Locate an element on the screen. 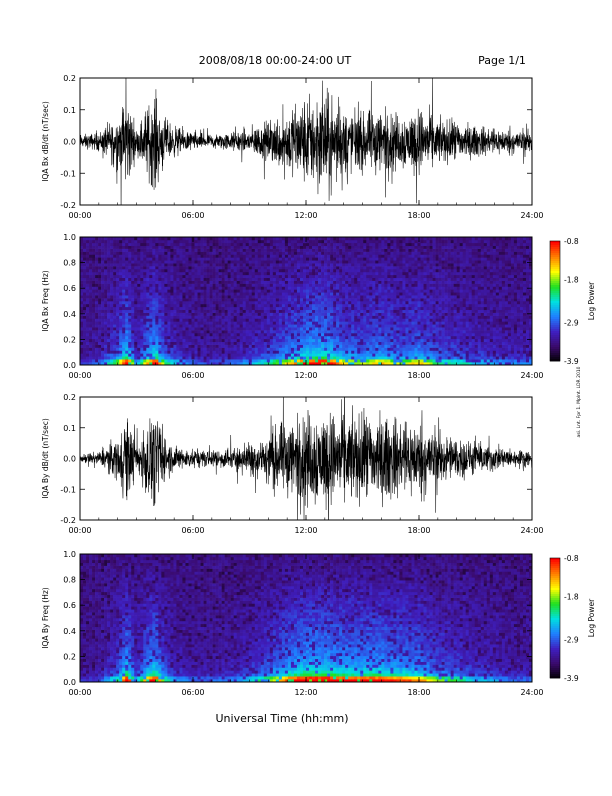  y-axis-label: IQA Bx Freq (Hz) is located at coordinates (45, 301).